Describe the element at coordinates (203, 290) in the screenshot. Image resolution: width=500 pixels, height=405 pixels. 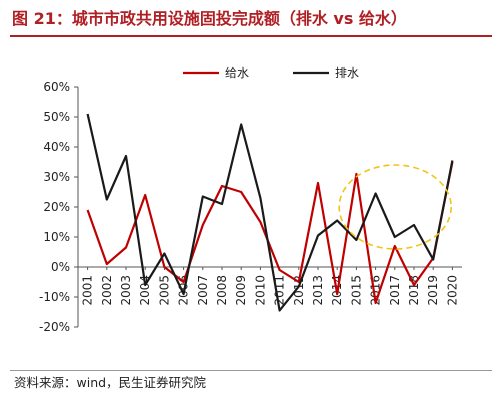
I see `x-tick-label: 2007` at that location.